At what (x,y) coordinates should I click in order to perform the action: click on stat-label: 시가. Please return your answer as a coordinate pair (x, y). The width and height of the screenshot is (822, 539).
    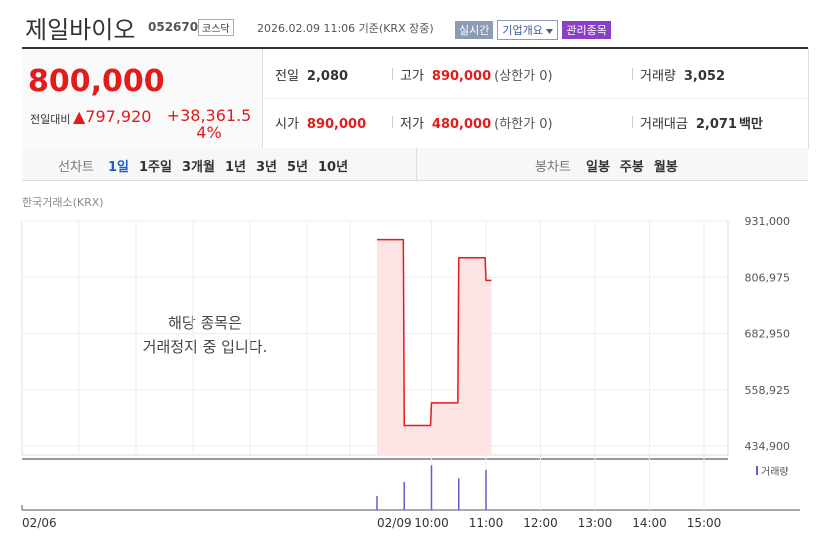
    Looking at the image, I should click on (287, 124).